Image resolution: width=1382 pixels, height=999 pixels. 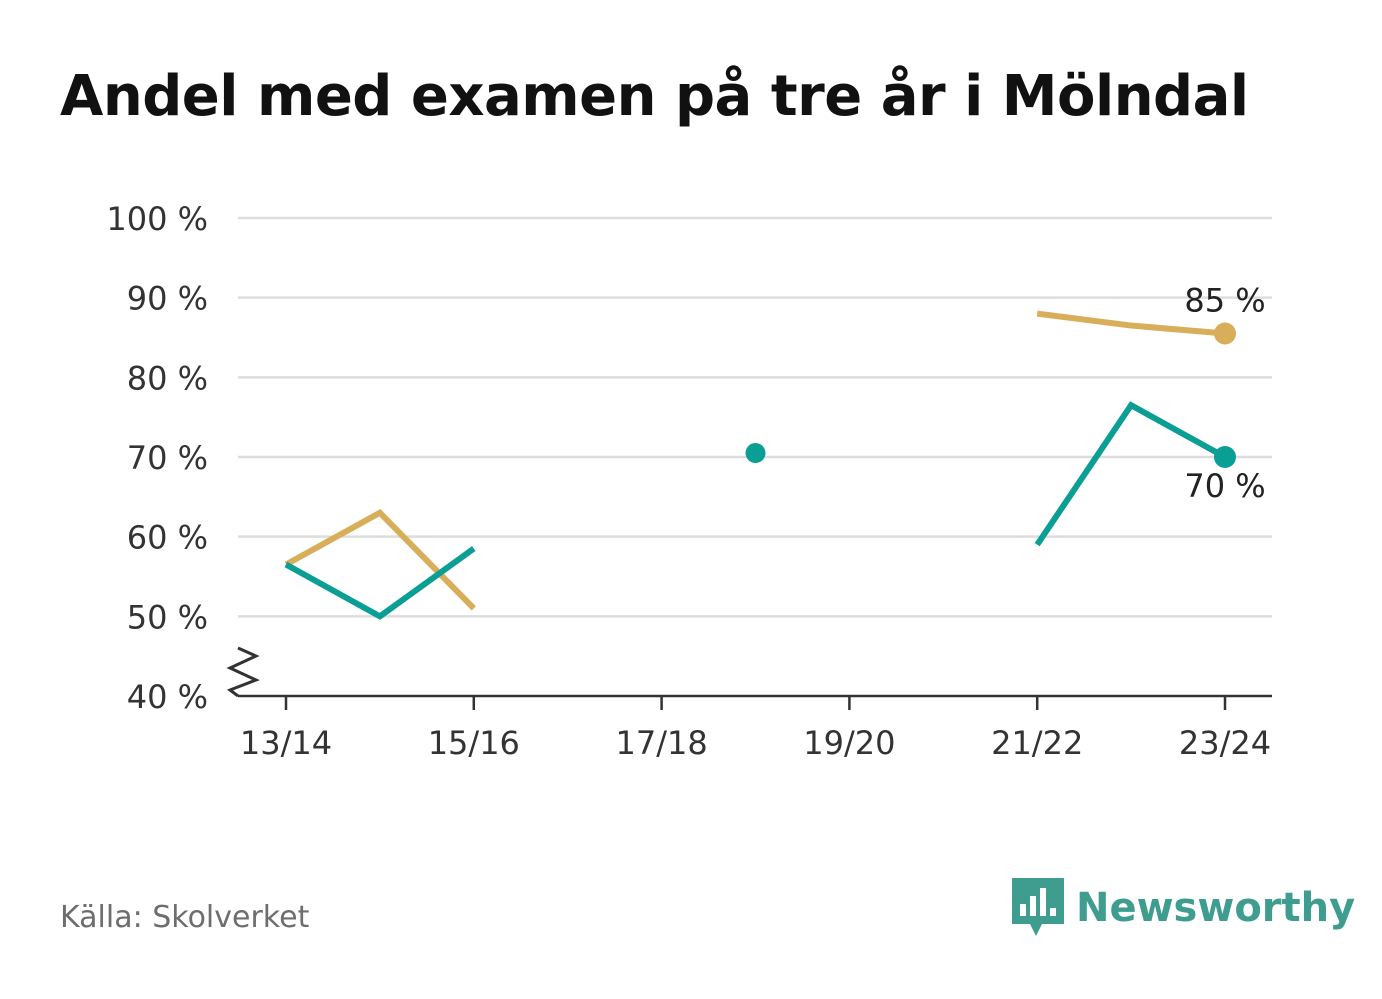 What do you see at coordinates (167, 538) in the screenshot?
I see `y-tick-label: 60 %` at bounding box center [167, 538].